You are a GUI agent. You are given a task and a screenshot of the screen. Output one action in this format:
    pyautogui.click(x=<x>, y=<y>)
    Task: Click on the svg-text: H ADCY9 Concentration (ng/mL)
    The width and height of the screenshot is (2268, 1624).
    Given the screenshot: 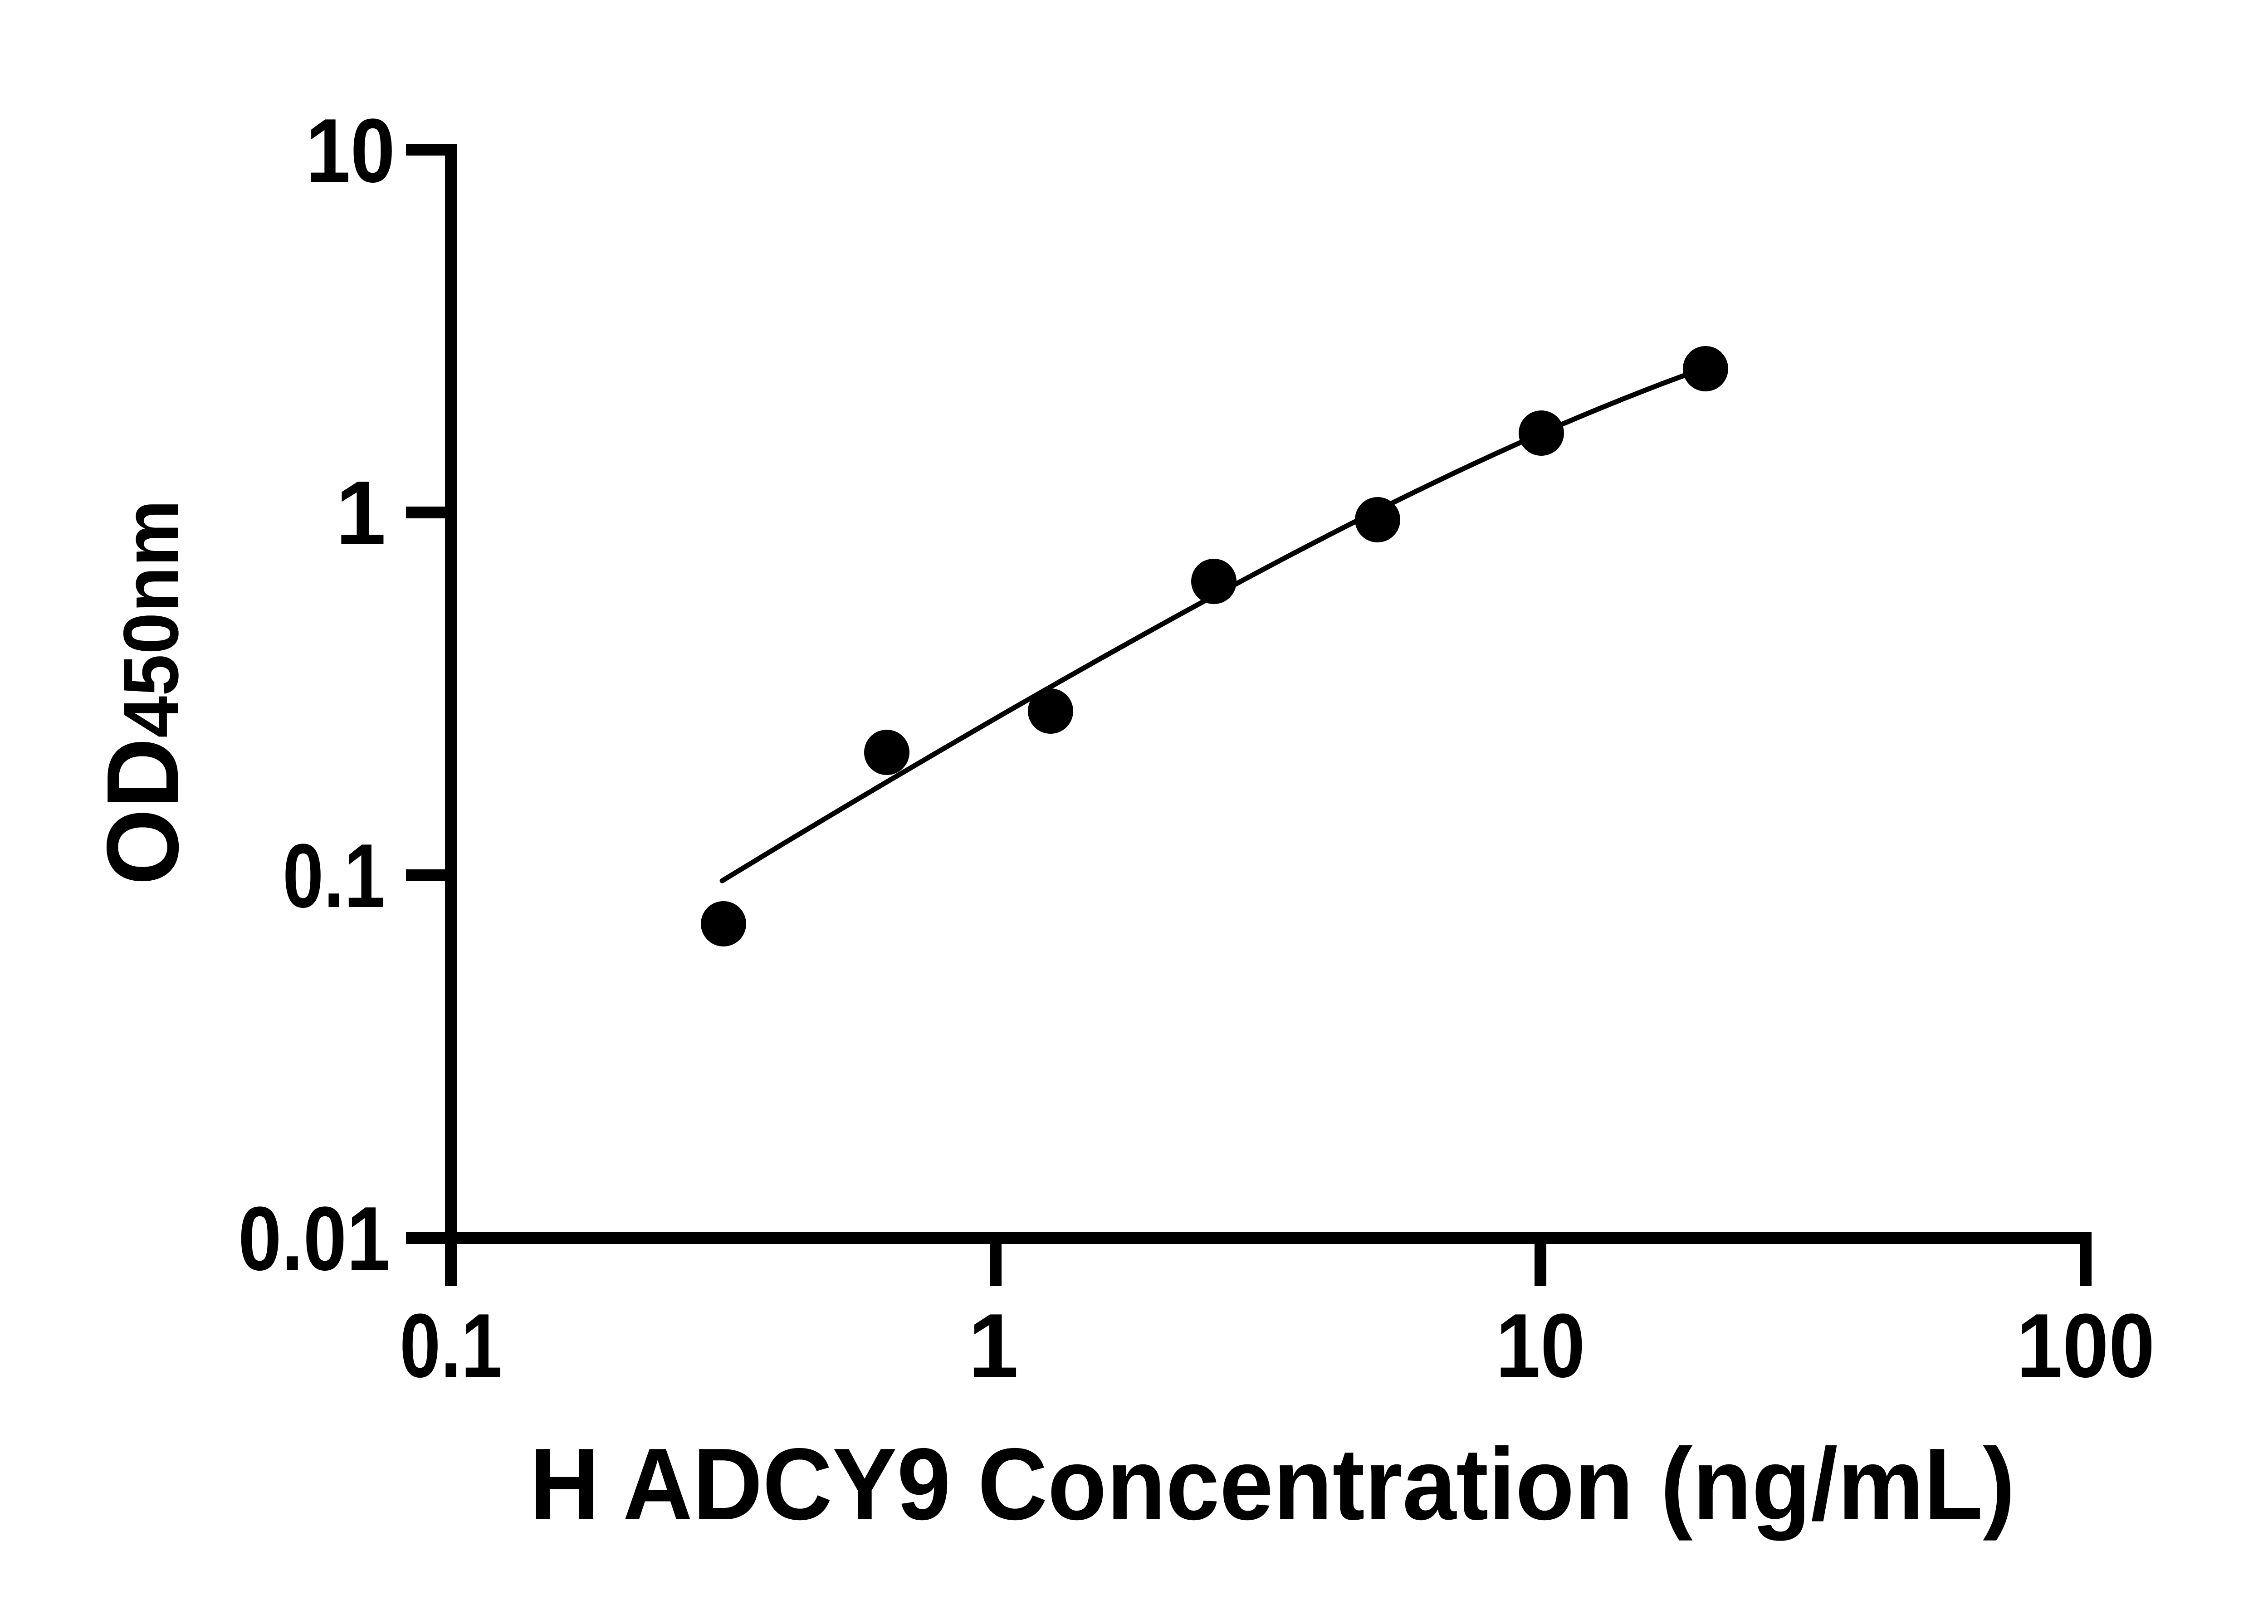 What is the action you would take?
    pyautogui.click(x=1273, y=1484)
    